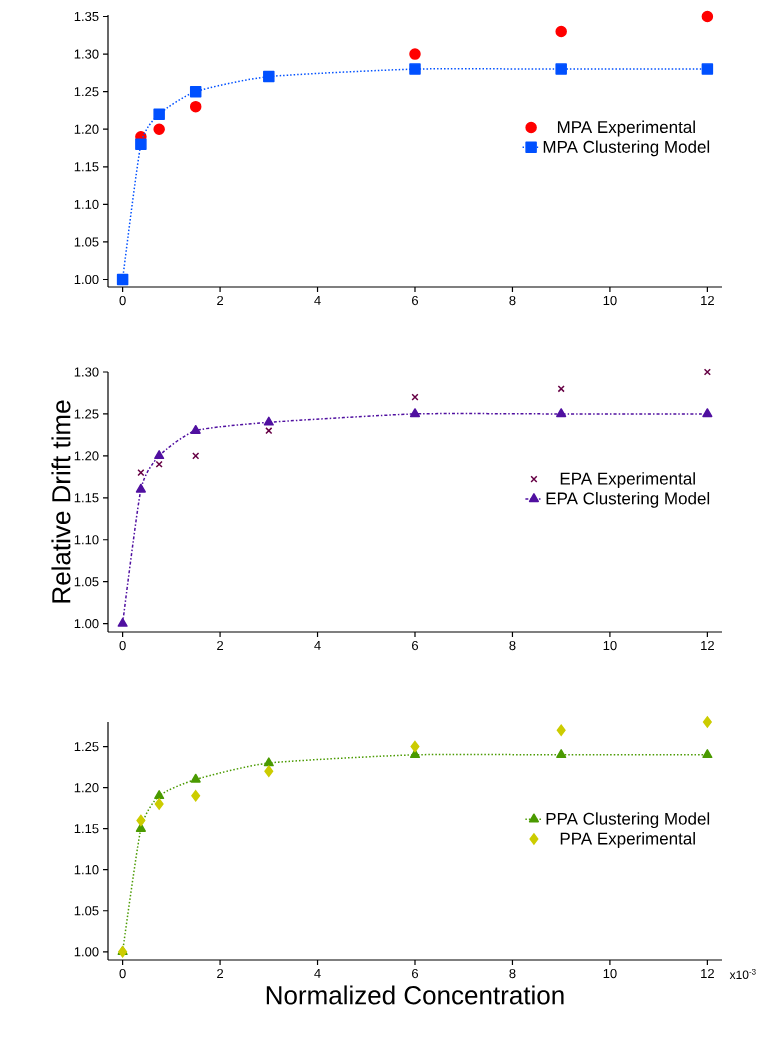  Describe the element at coordinates (627, 480) in the screenshot. I see `legend-label: EPA Experimental` at that location.